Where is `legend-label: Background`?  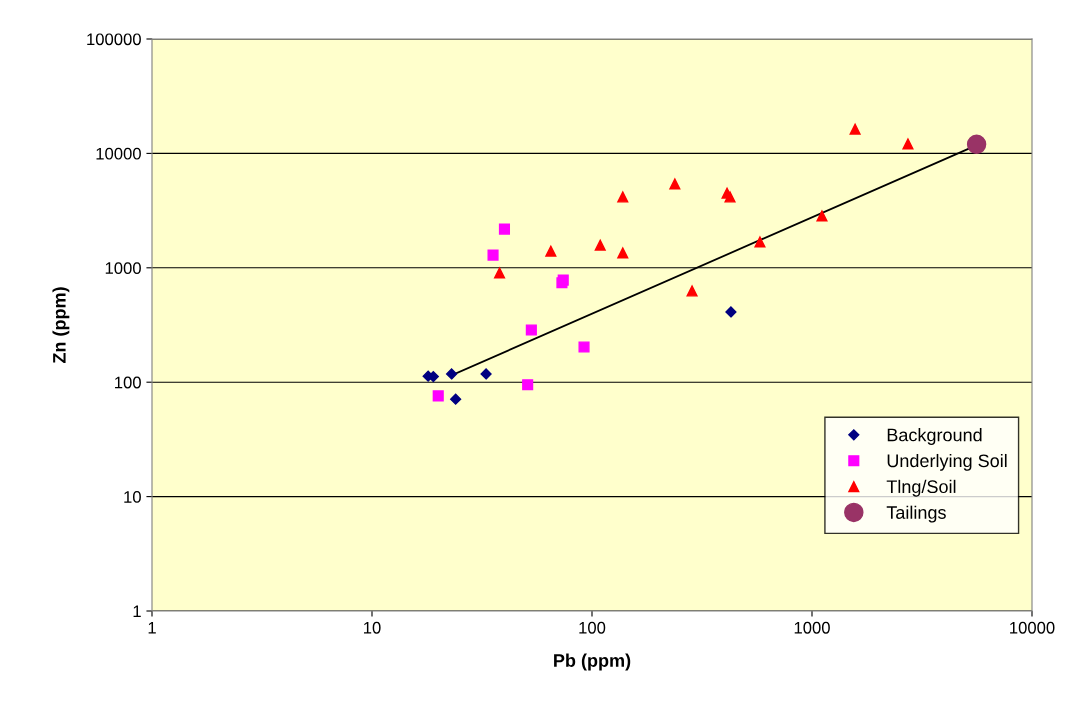
legend-label: Background is located at coordinates (934, 436).